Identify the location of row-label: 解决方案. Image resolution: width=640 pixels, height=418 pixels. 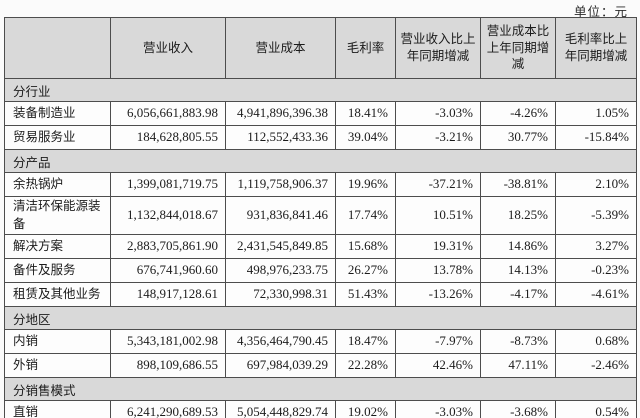
(57, 246).